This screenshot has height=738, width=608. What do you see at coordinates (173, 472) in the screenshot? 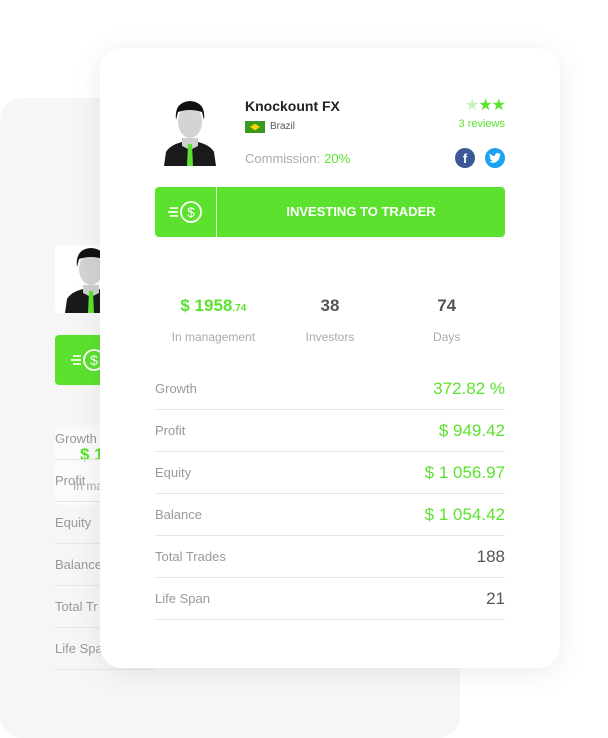
I see `metric-label: Equity` at bounding box center [173, 472].